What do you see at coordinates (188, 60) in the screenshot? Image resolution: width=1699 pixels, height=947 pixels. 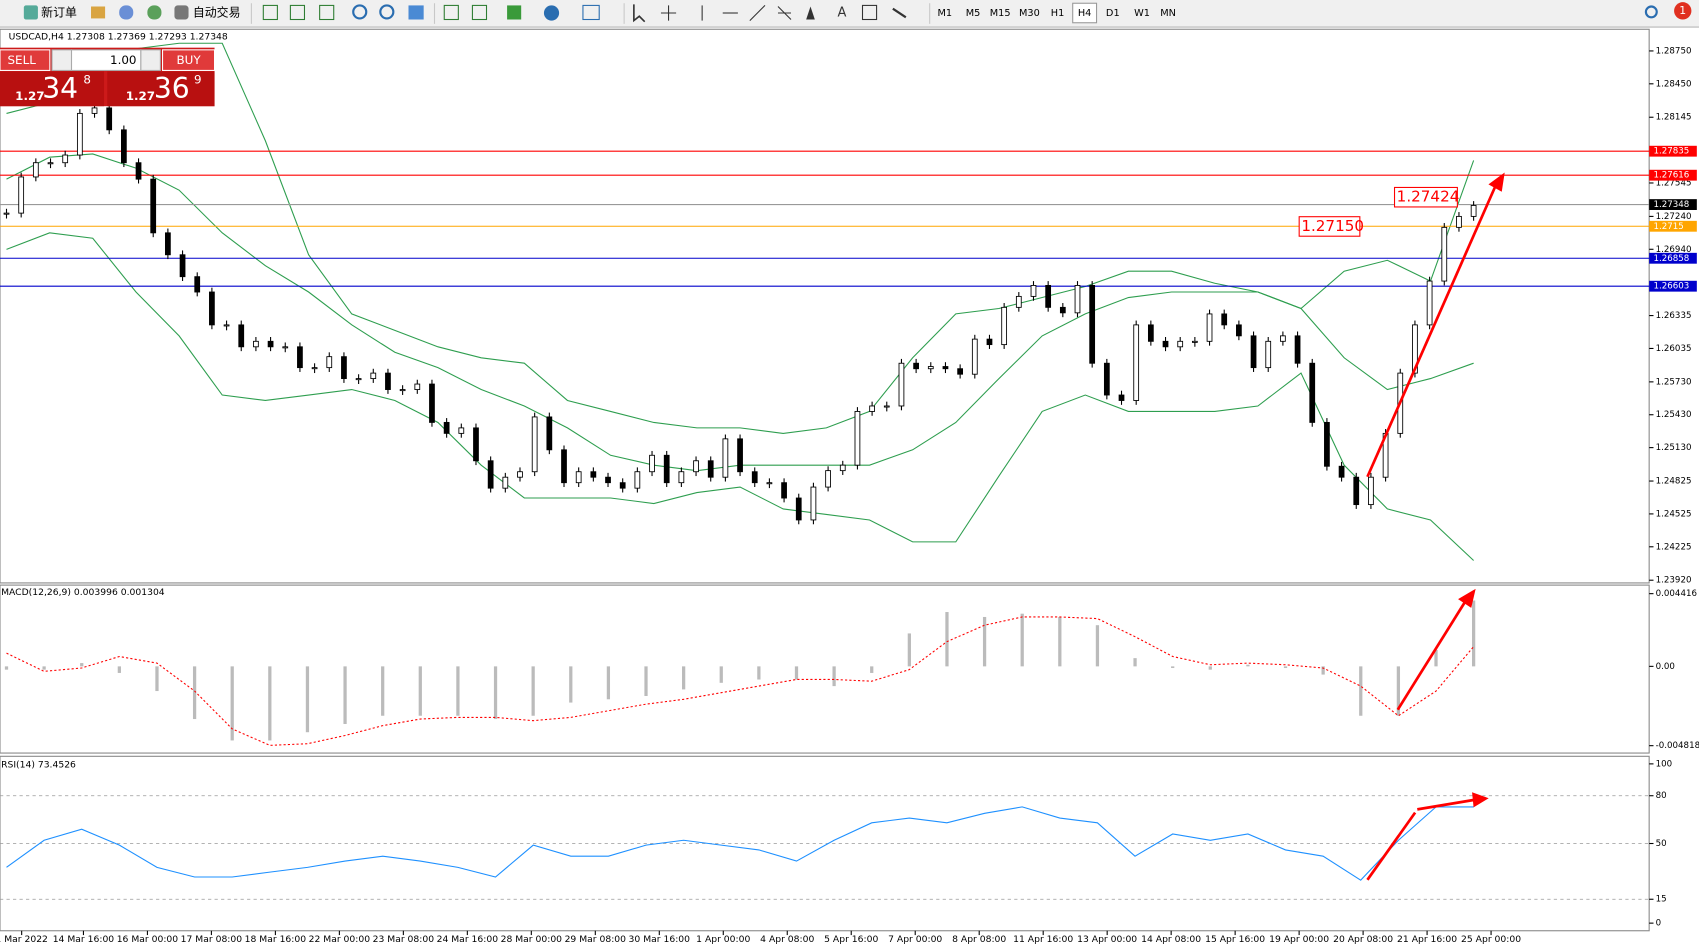 I see `buy-button` at bounding box center [188, 60].